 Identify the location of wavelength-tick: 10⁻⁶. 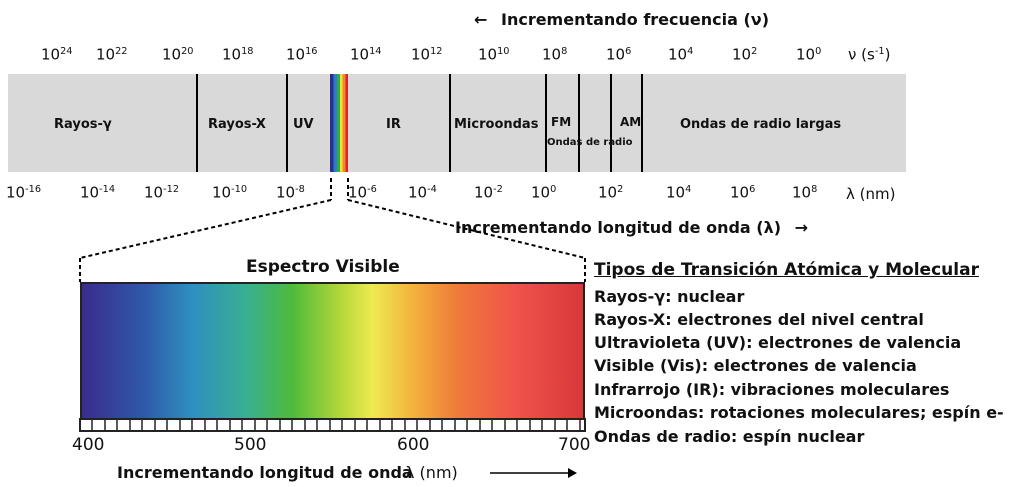
(362, 192).